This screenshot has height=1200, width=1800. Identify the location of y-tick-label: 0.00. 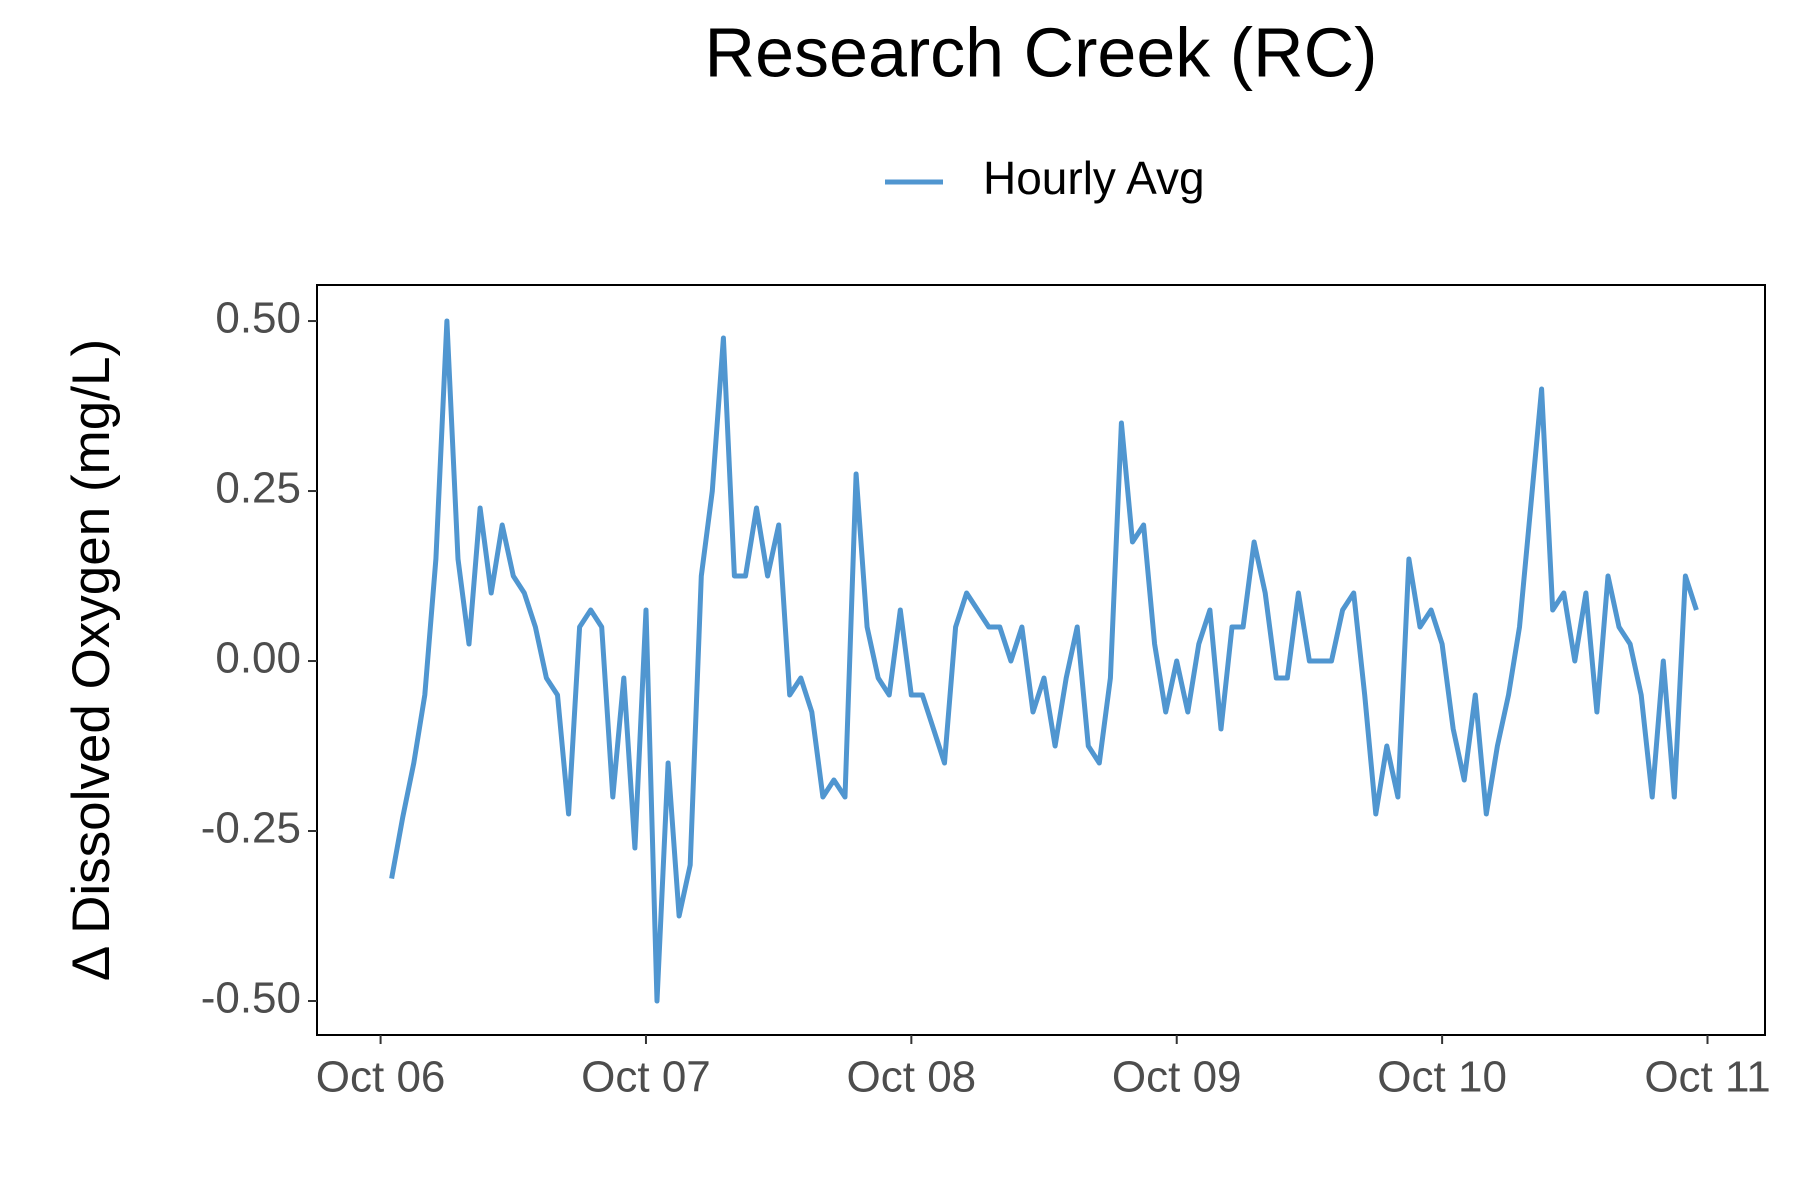
(258, 658).